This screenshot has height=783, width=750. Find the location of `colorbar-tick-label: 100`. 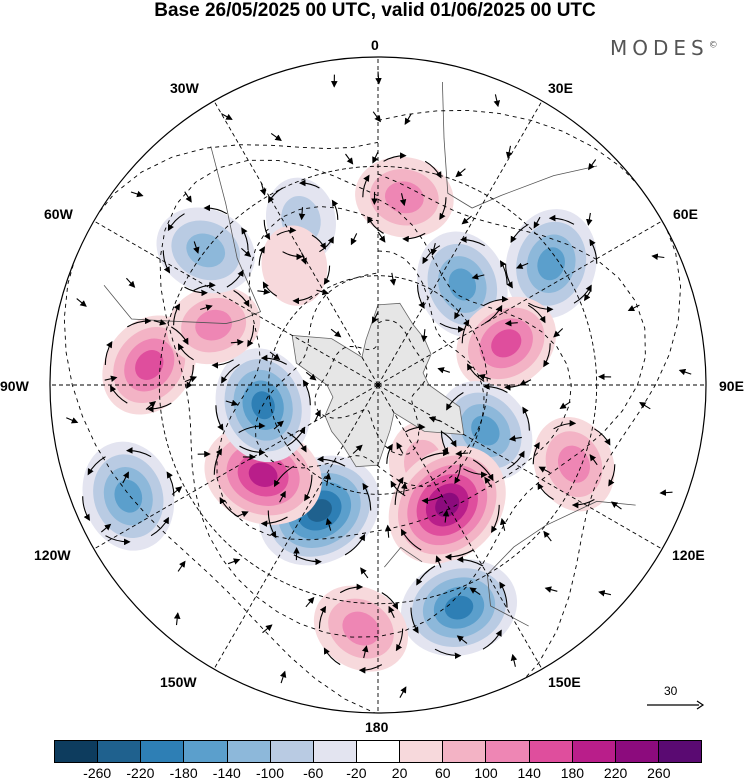

colorbar-tick-label: 100 is located at coordinates (486, 773).